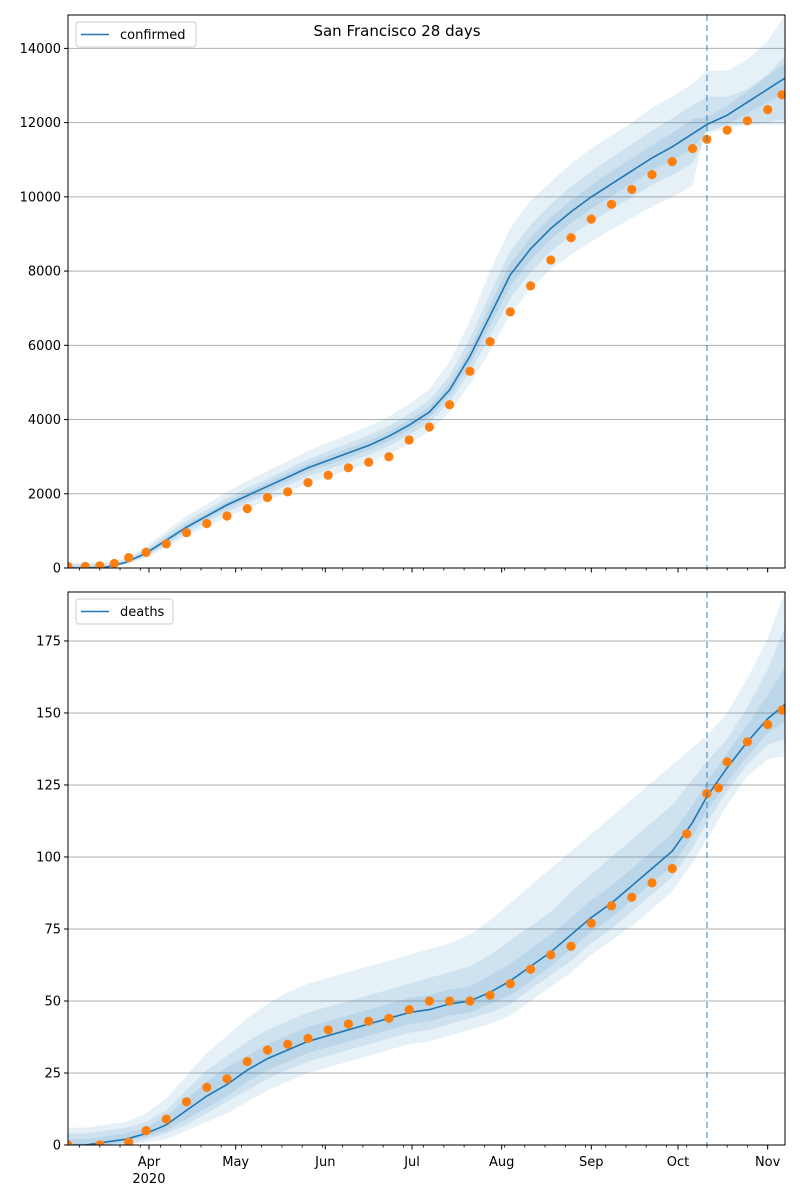  I want to click on top-ytick-label: 6000, so click(44, 346).